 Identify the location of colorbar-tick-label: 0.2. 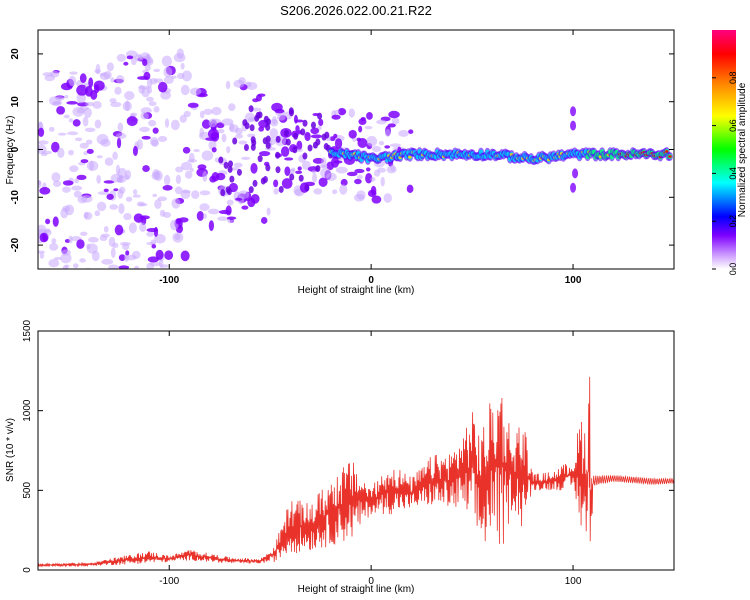
(733, 221).